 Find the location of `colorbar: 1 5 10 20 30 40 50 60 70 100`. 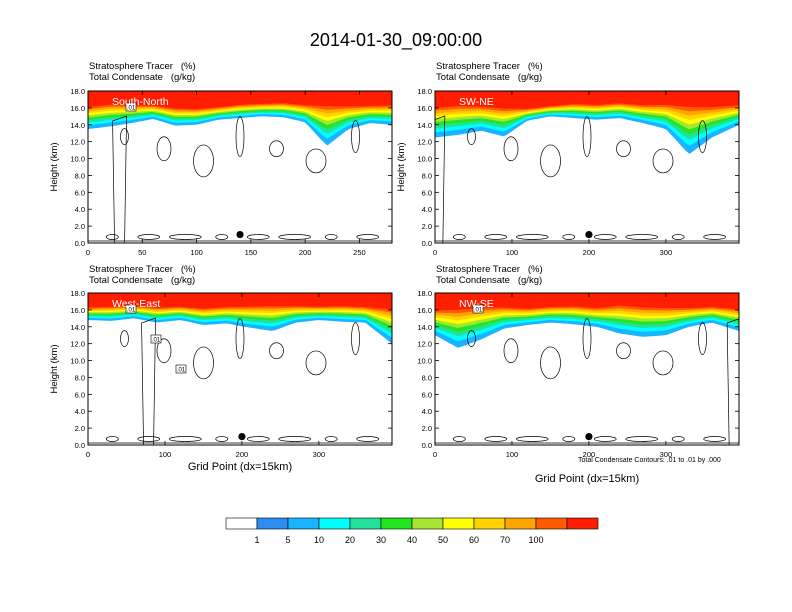

colorbar: 1 5 10 20 30 40 50 60 70 100 is located at coordinates (412, 531).